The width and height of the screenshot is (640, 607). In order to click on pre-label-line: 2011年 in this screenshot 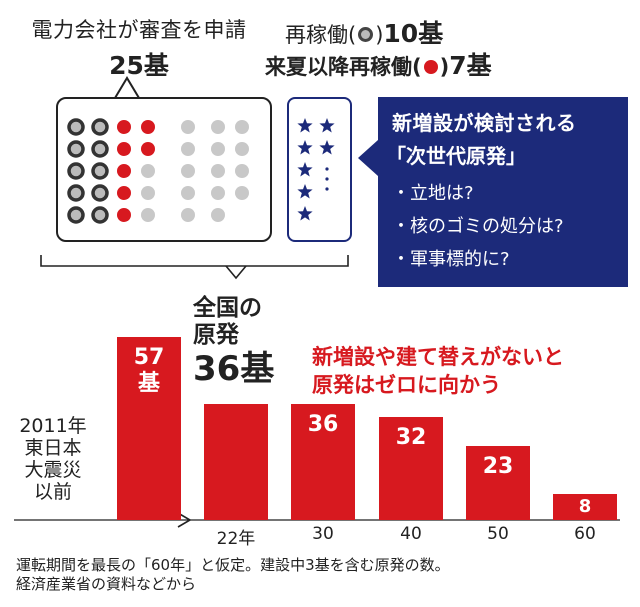, I will do `click(53, 426)`.